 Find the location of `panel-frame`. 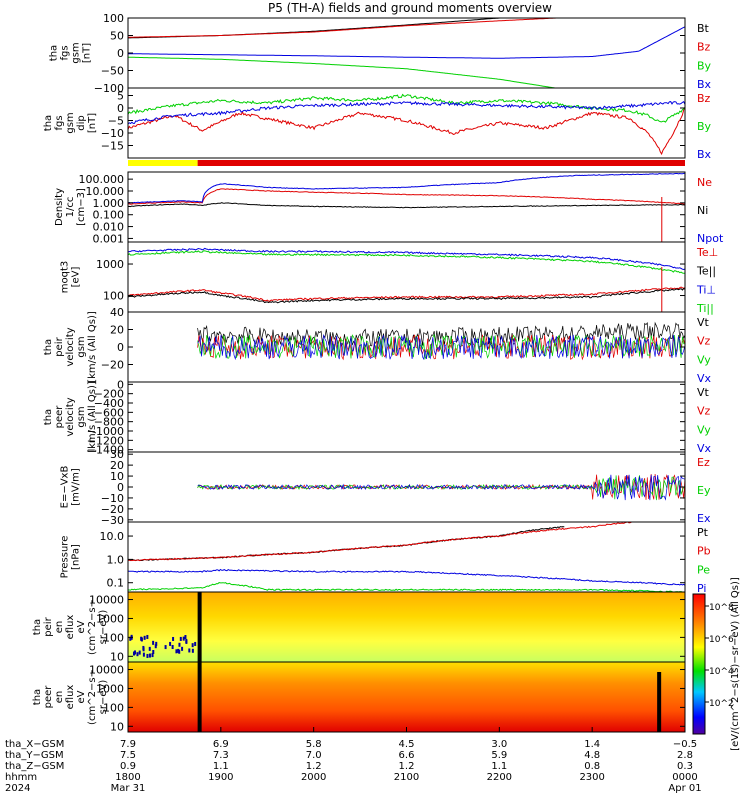

panel-frame is located at coordinates (406, 53).